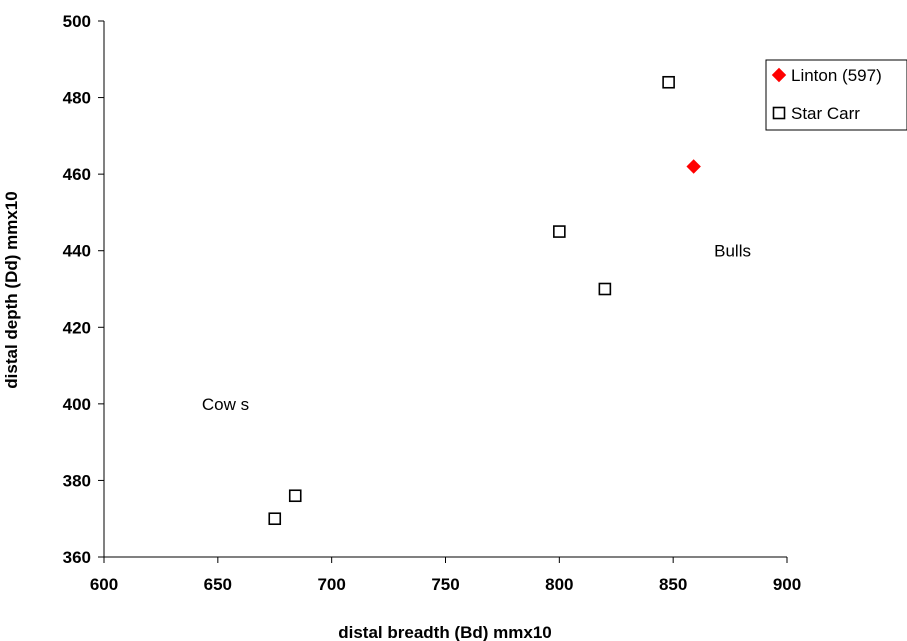 Image resolution: width=907 pixels, height=641 pixels. What do you see at coordinates (77, 251) in the screenshot?
I see `y-tick-label: 440` at bounding box center [77, 251].